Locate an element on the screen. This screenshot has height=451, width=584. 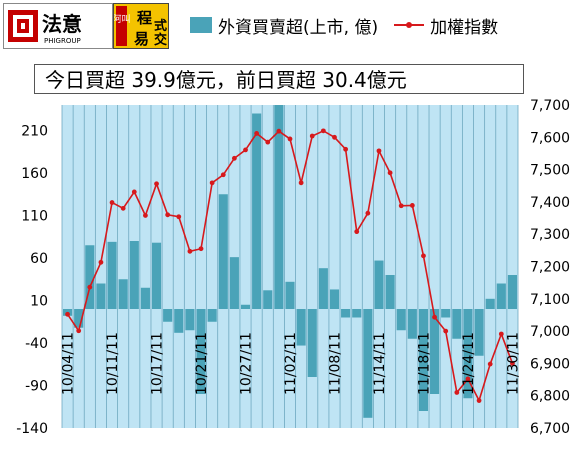
program-trading-logo: 阿叫 程 式 交 易 is located at coordinates (140, 26).